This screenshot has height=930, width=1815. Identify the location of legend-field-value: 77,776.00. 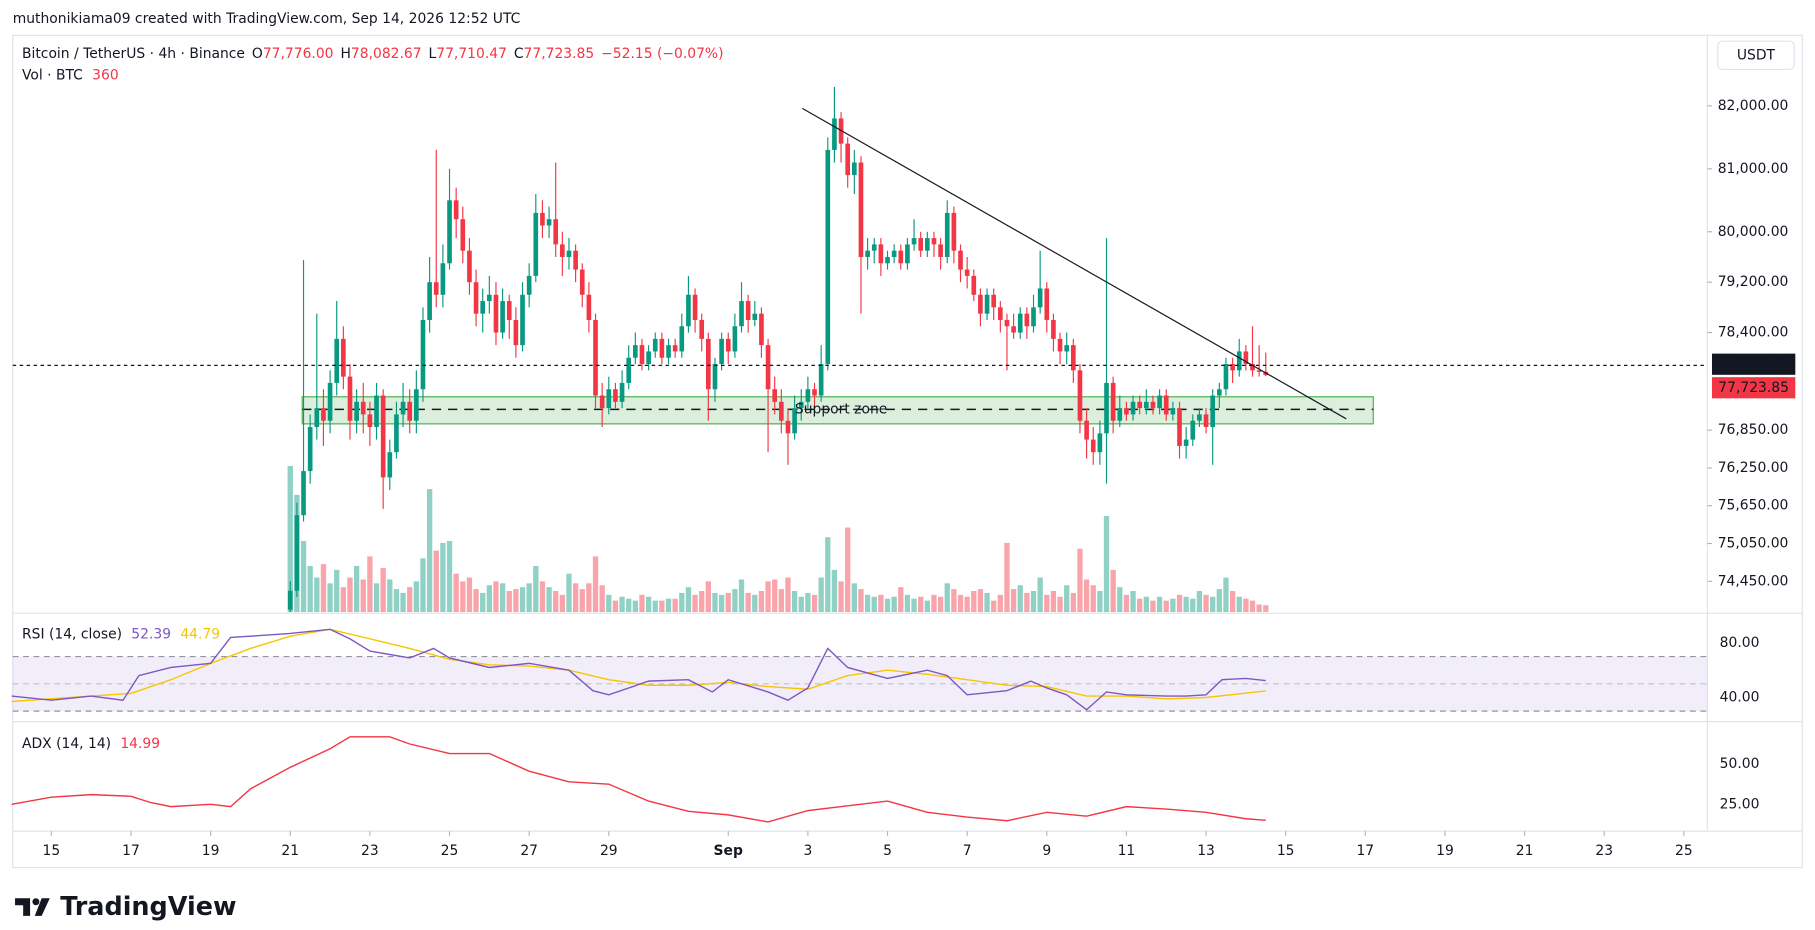
(298, 54).